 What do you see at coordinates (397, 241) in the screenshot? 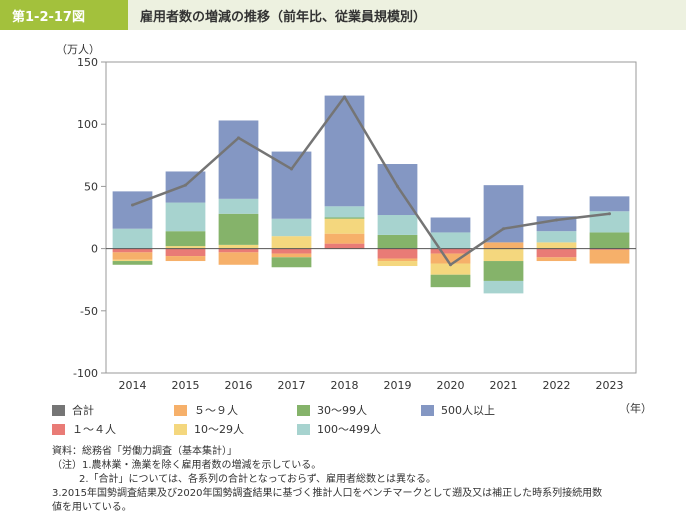
I see `bar-segment-2019-s3` at bounding box center [397, 241].